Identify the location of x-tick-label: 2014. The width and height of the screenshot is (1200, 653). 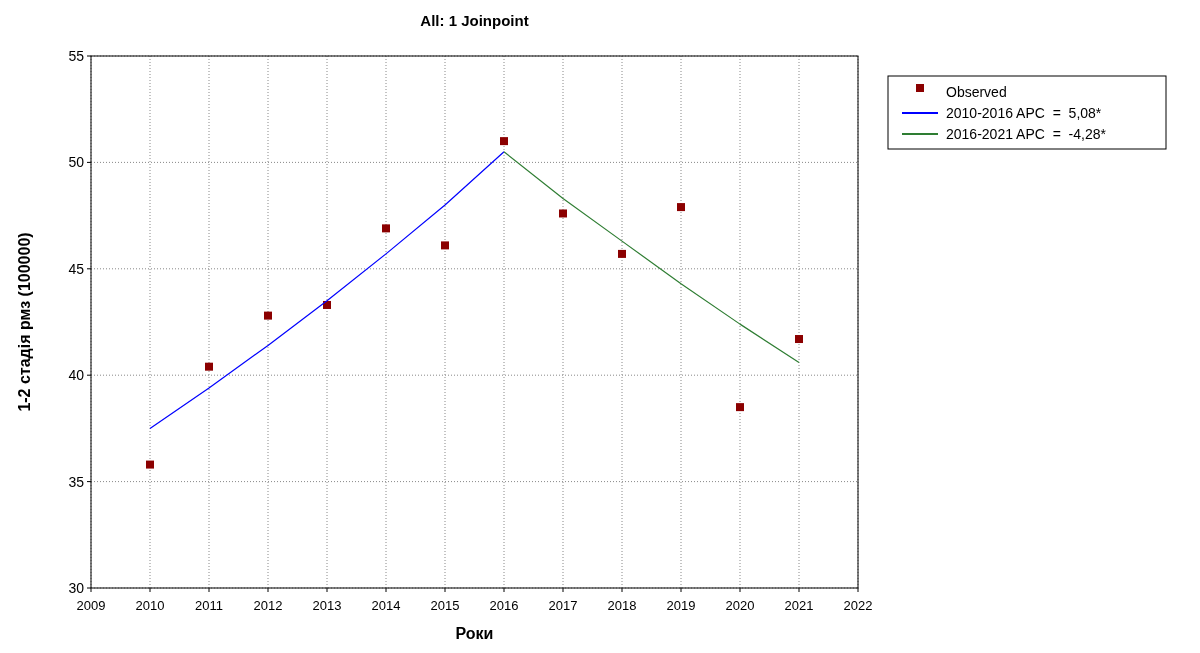
(386, 605).